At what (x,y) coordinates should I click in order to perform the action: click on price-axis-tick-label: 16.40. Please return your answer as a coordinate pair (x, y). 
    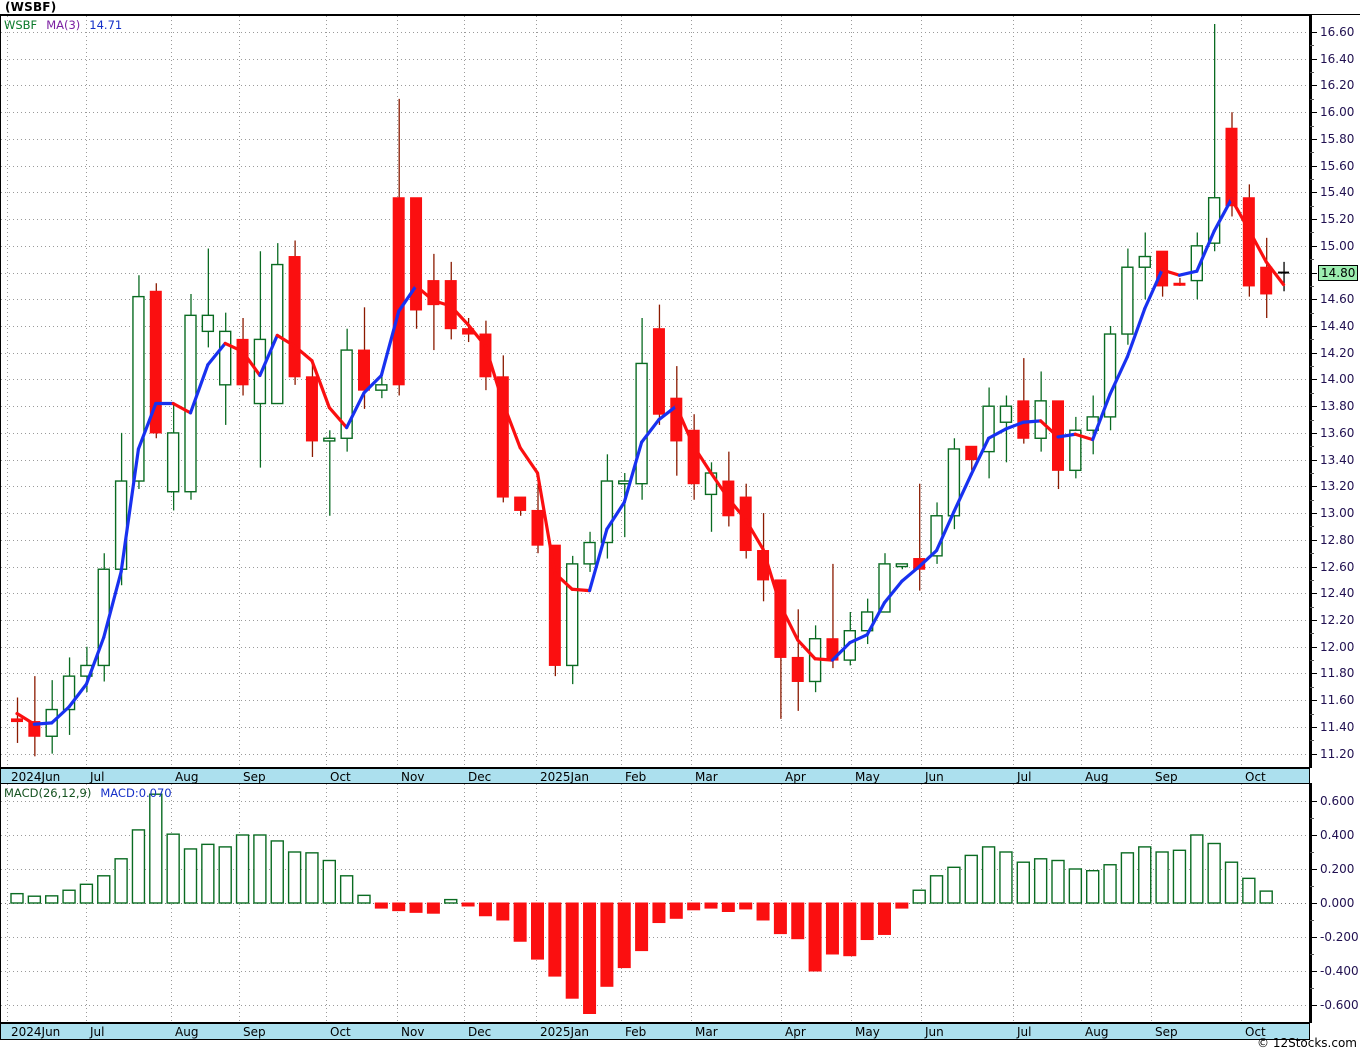
    Looking at the image, I should click on (1337, 58).